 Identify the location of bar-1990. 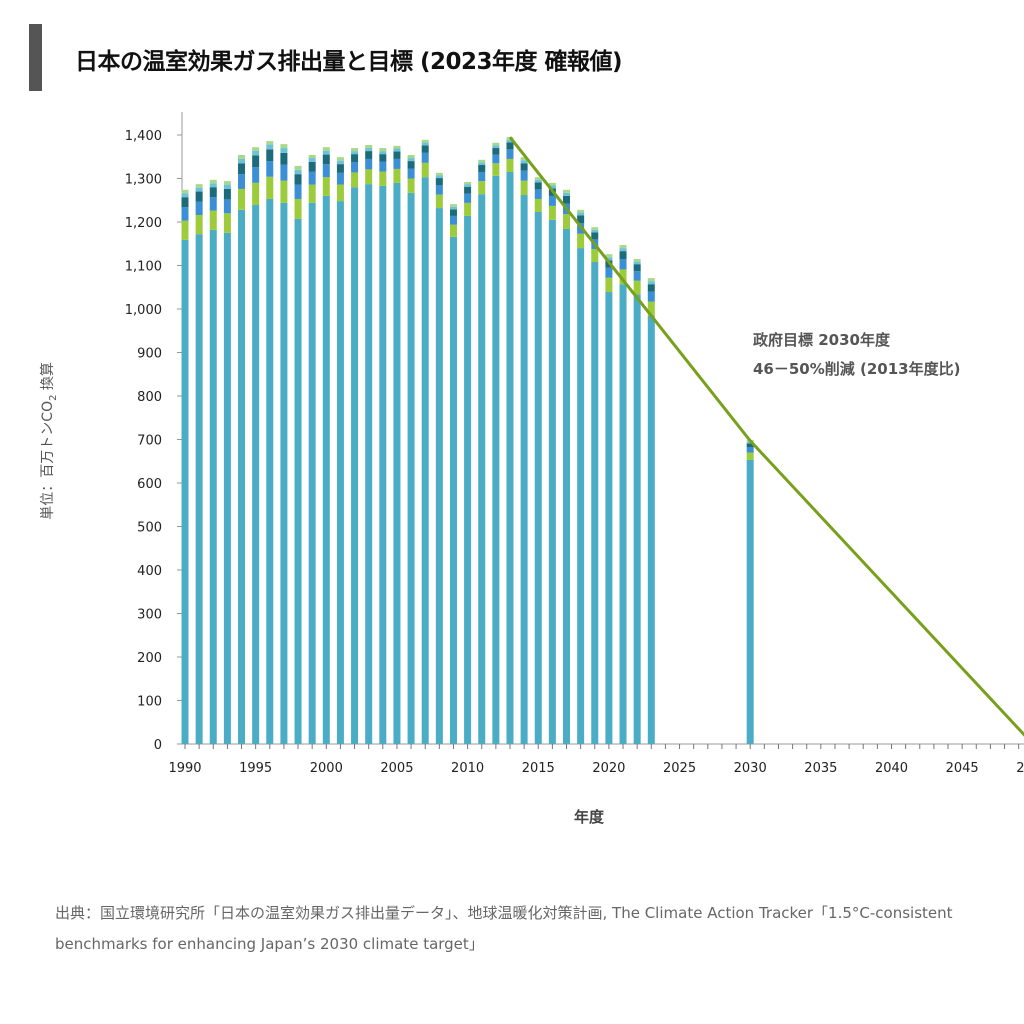
(185, 466).